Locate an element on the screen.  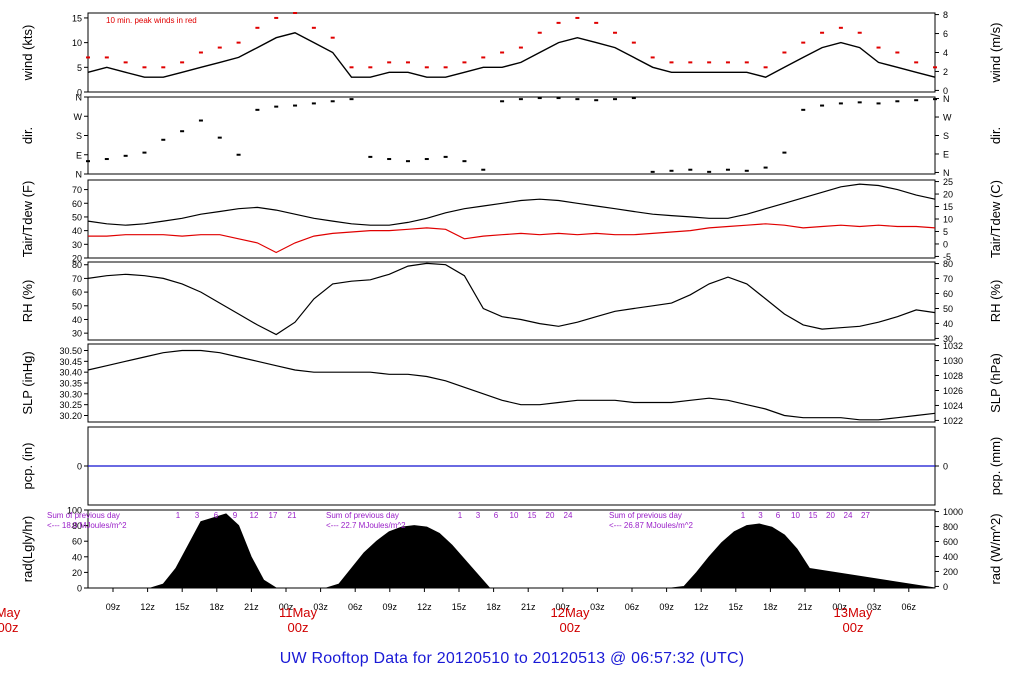
hour-mark-label: 3 is located at coordinates (197, 515).